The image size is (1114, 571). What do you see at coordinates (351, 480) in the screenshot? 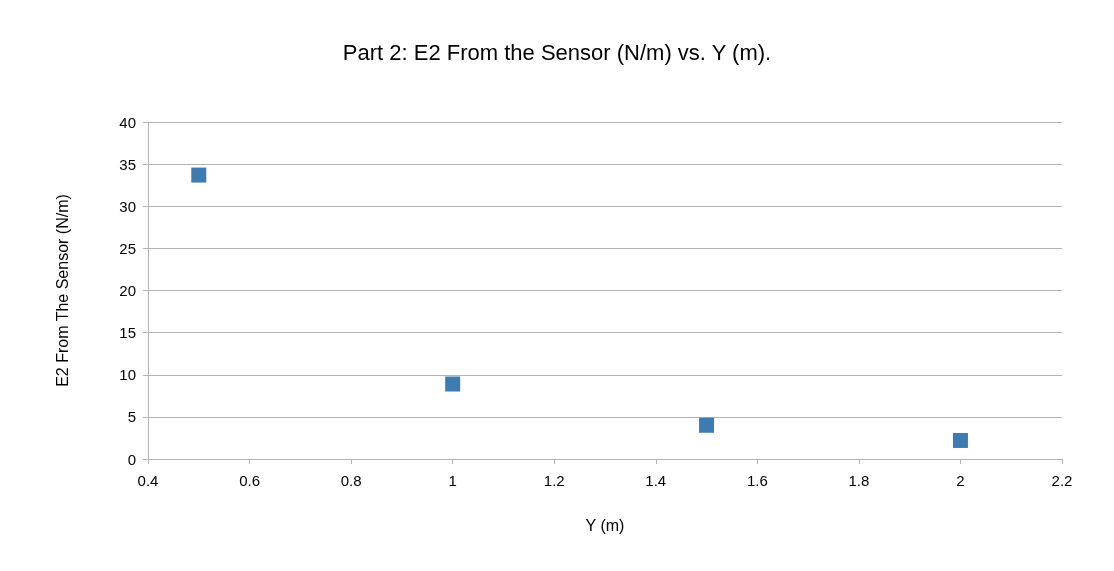
I see `x-tick-label: 0.8` at bounding box center [351, 480].